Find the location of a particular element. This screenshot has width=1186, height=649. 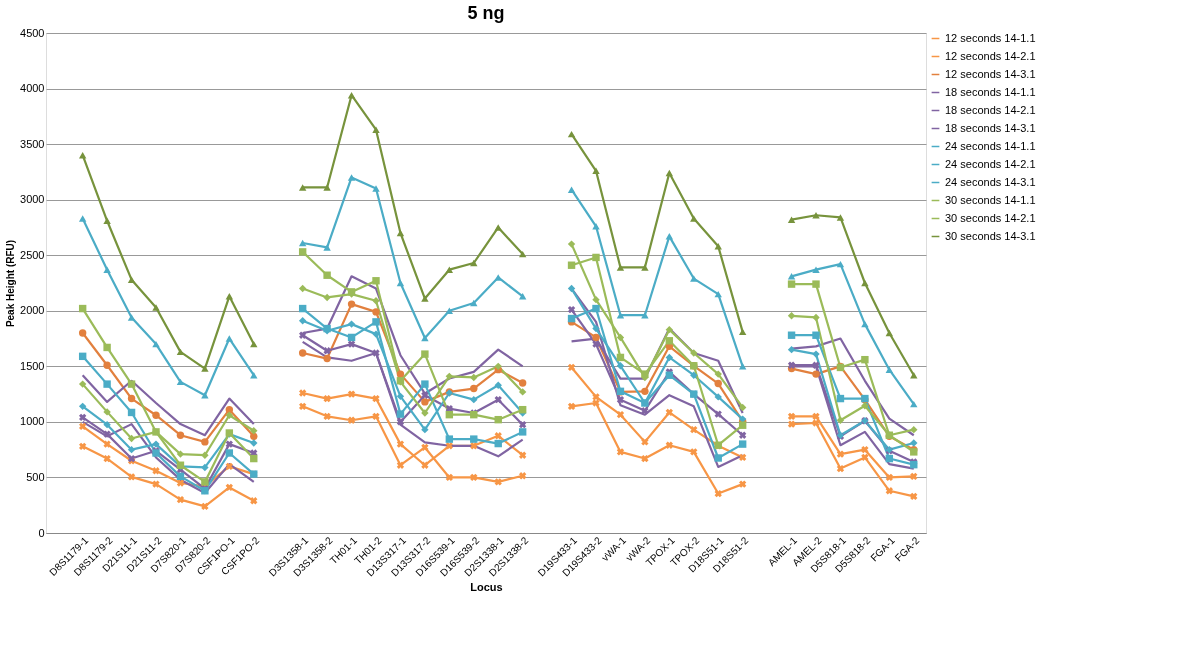

y-tick-label: 0 is located at coordinates (41, 532).